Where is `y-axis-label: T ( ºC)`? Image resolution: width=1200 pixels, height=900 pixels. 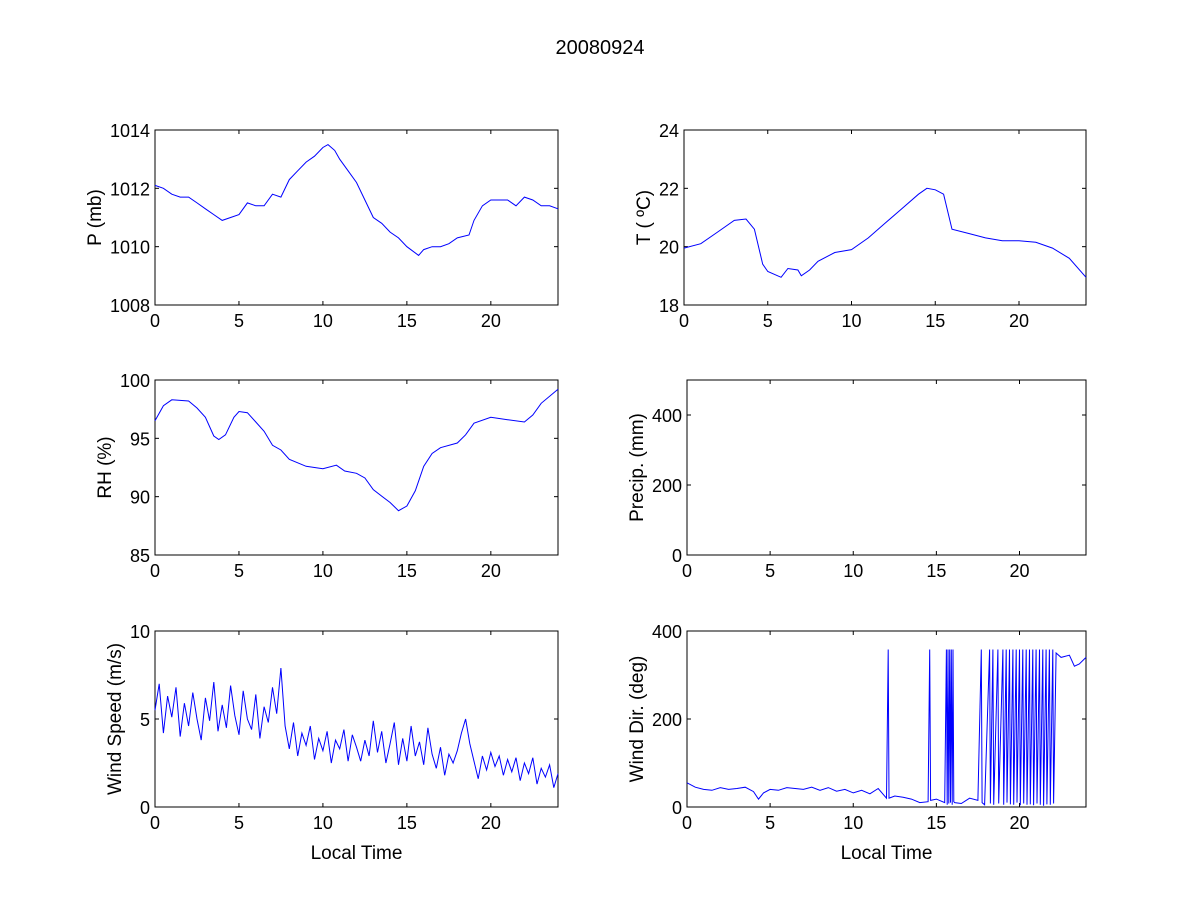
y-axis-label: T ( ºC) is located at coordinates (644, 217).